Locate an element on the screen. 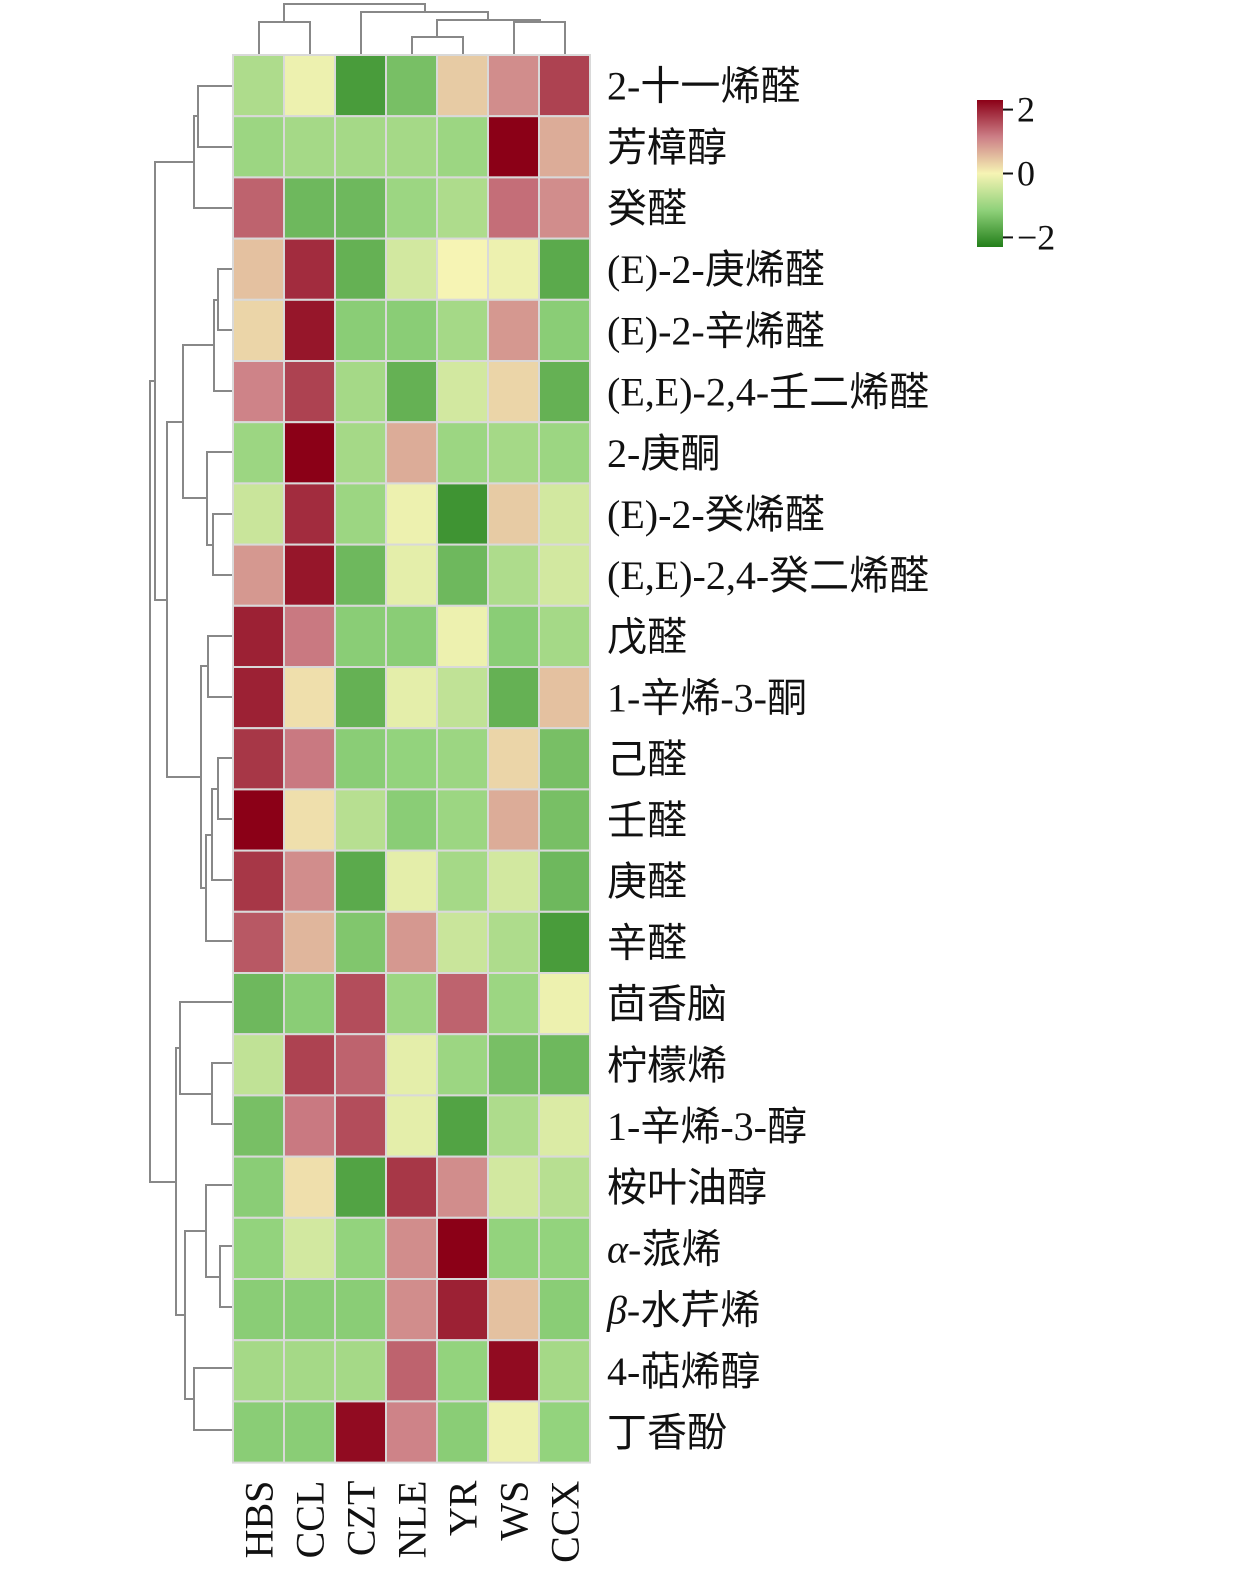 Image resolution: width=1260 pixels, height=1594 pixels. row-dendrogram is located at coordinates (191, 758).